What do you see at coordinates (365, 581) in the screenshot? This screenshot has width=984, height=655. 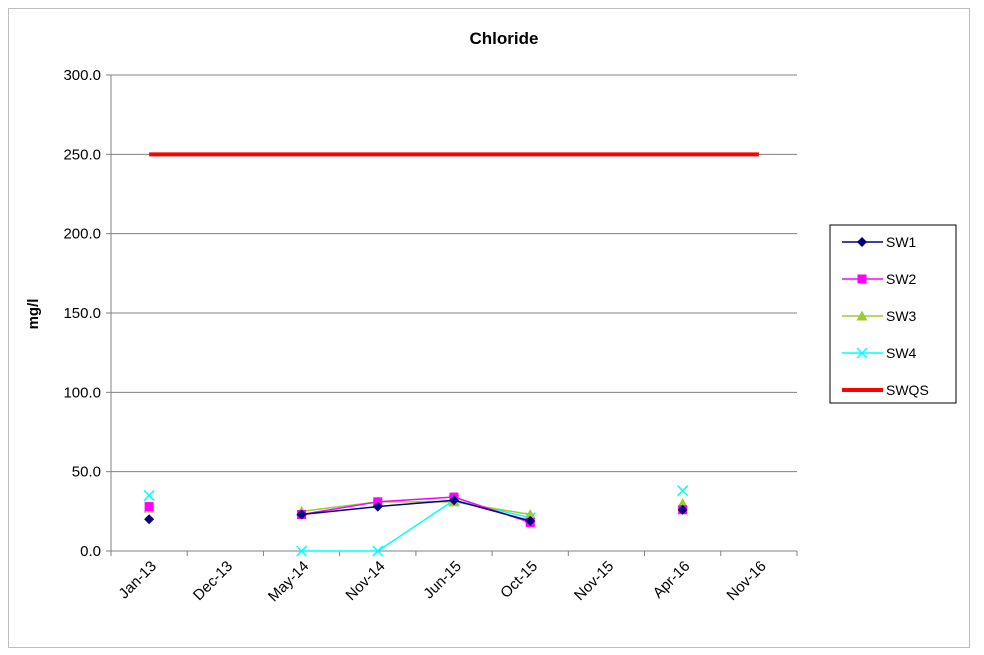 I see `x-tick-label: Nov-14` at bounding box center [365, 581].